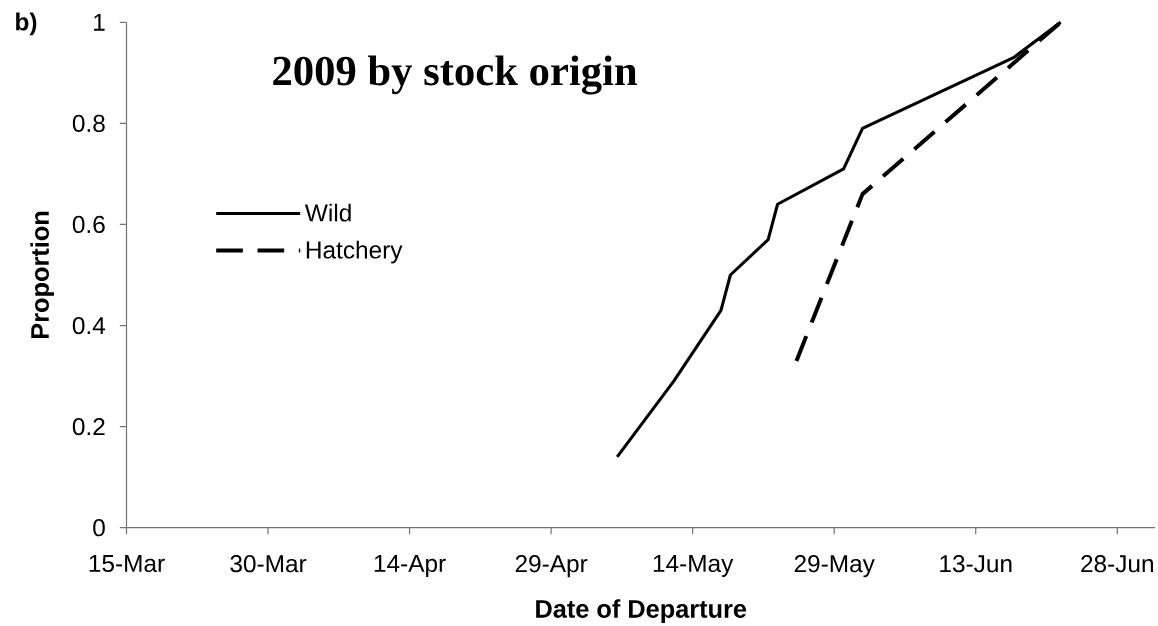 Image resolution: width=1158 pixels, height=626 pixels. I want to click on y-tick-label: 0, so click(99, 528).